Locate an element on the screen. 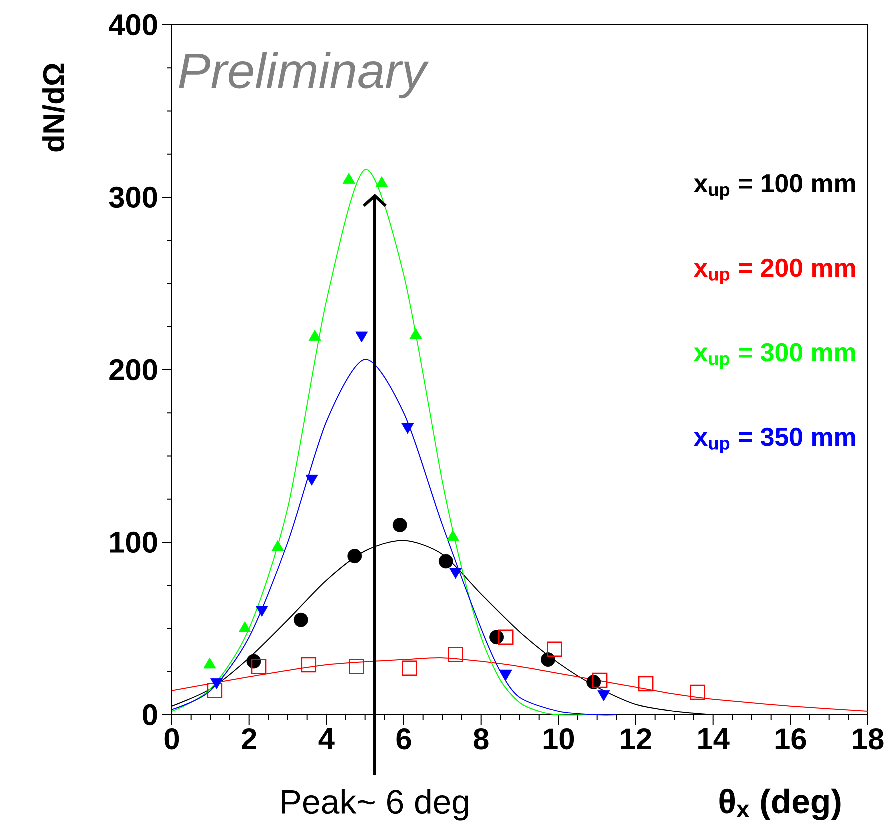 Image resolution: width=893 pixels, height=832 pixels. y-axis-title: dN/dΩ is located at coordinates (53, 108).